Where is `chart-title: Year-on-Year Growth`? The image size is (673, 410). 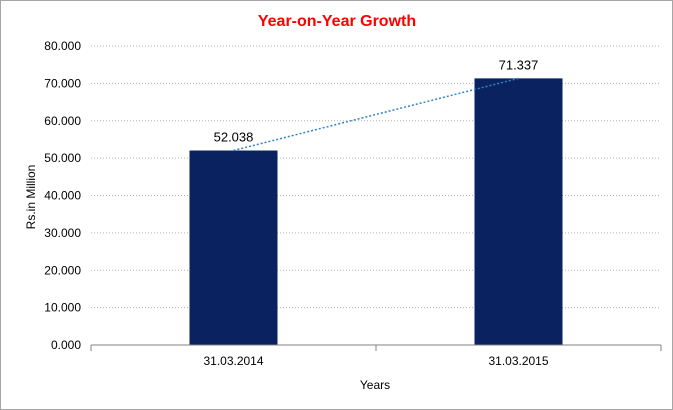 chart-title: Year-on-Year Growth is located at coordinates (337, 21).